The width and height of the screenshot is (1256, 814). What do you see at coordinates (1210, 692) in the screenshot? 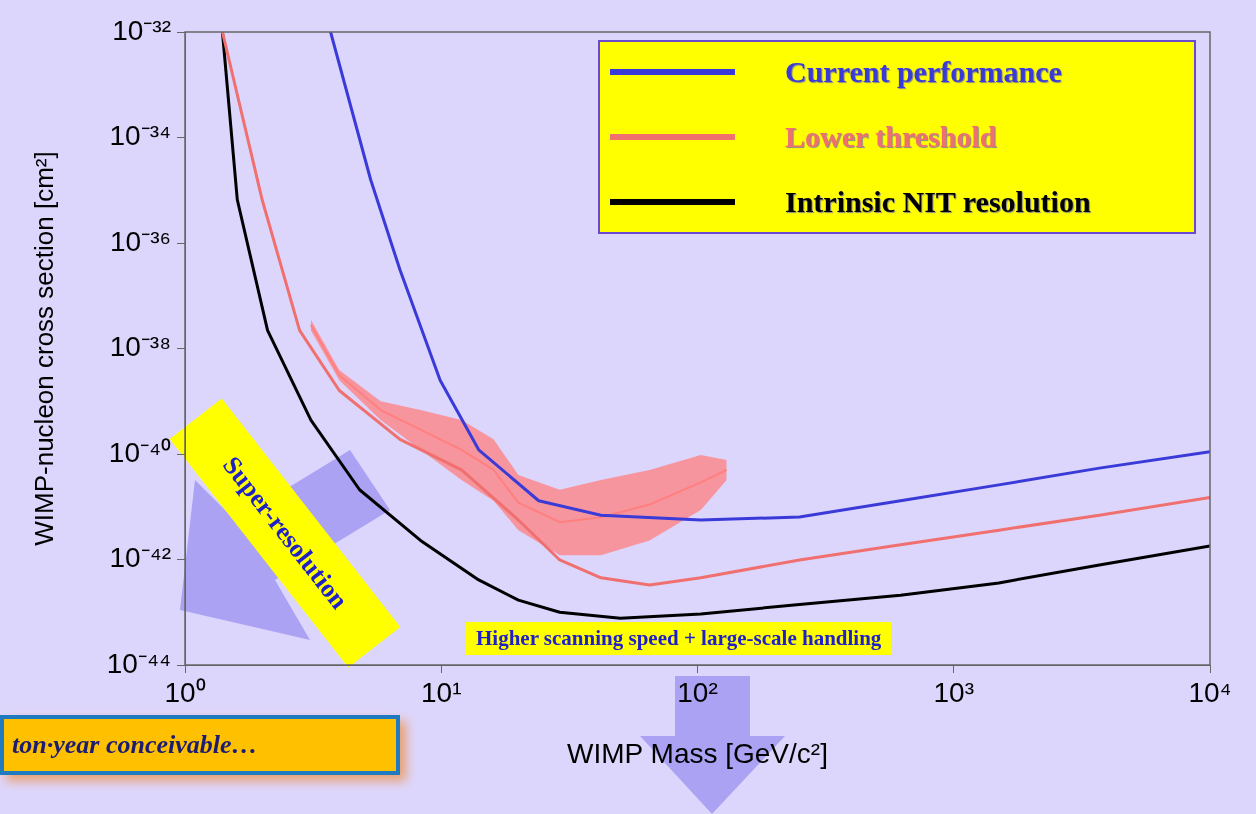
I see `x-tick-label: 10⁴` at bounding box center [1210, 692].